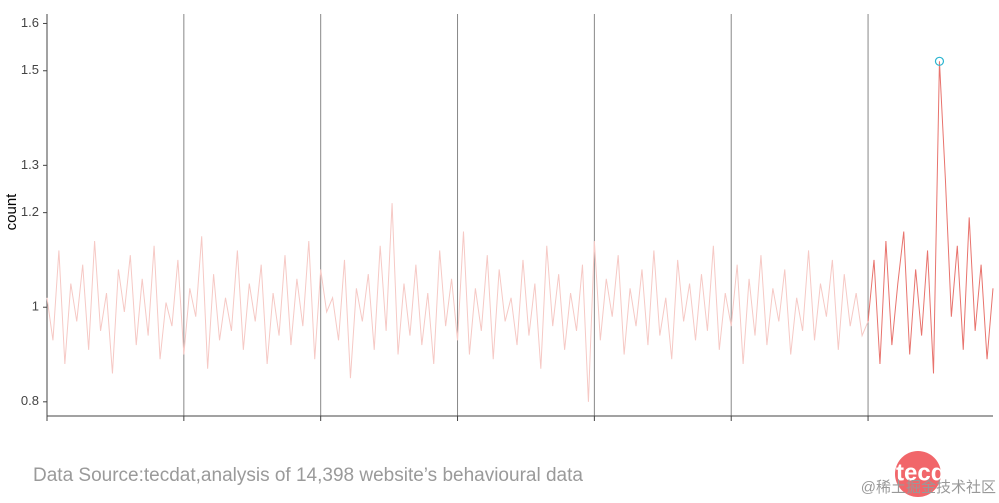 The height and width of the screenshot is (503, 999). Describe the element at coordinates (931, 472) in the screenshot. I see `logo: tecdat` at that location.